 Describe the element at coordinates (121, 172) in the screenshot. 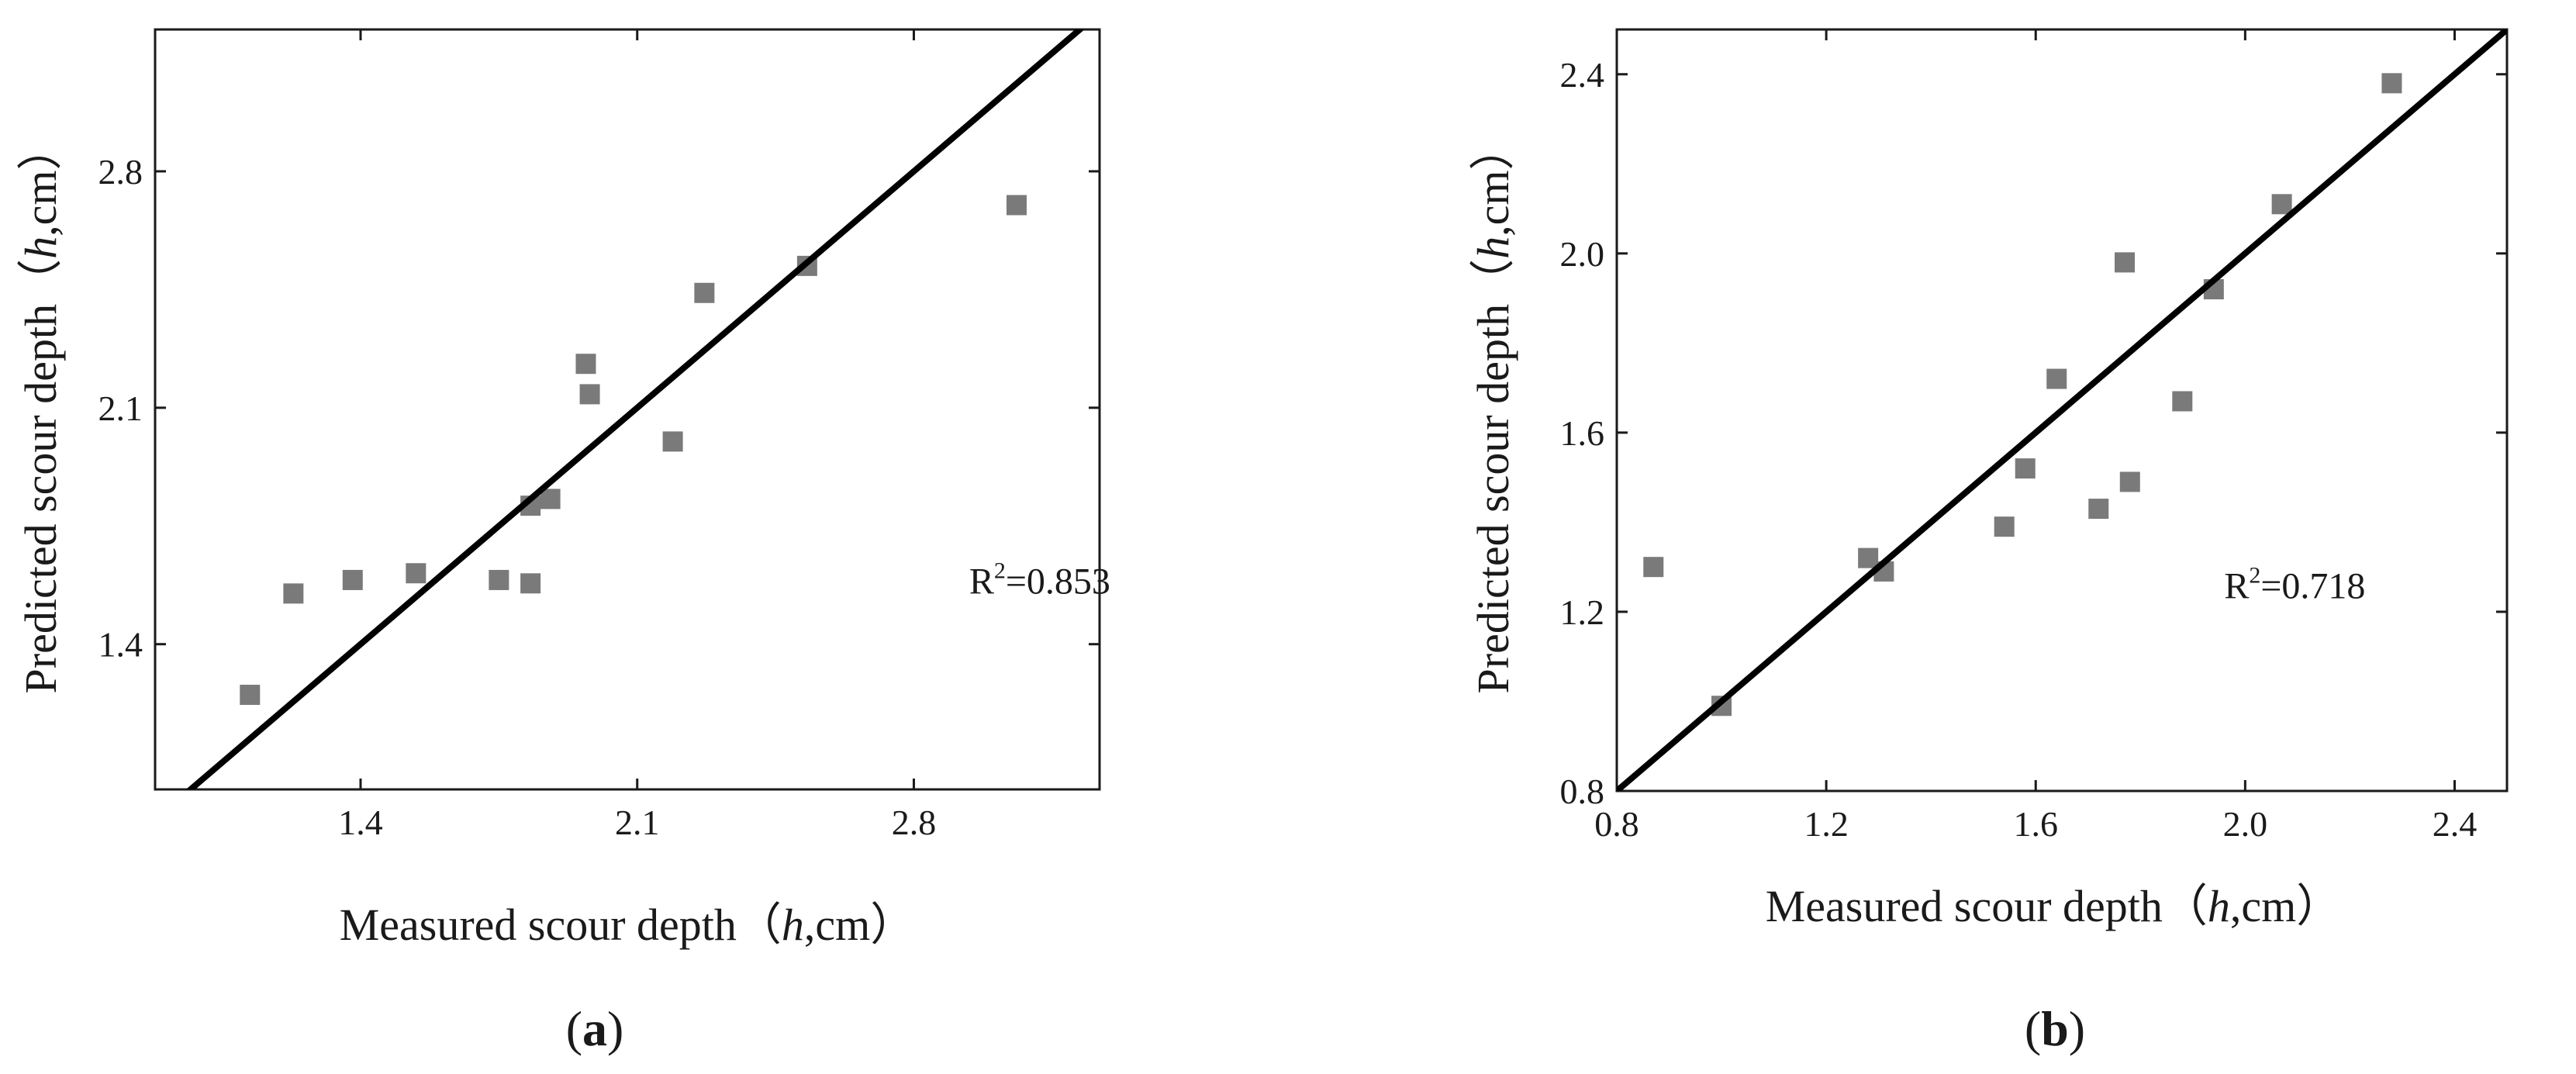

I see `y-tick-label-a: 2.8` at that location.